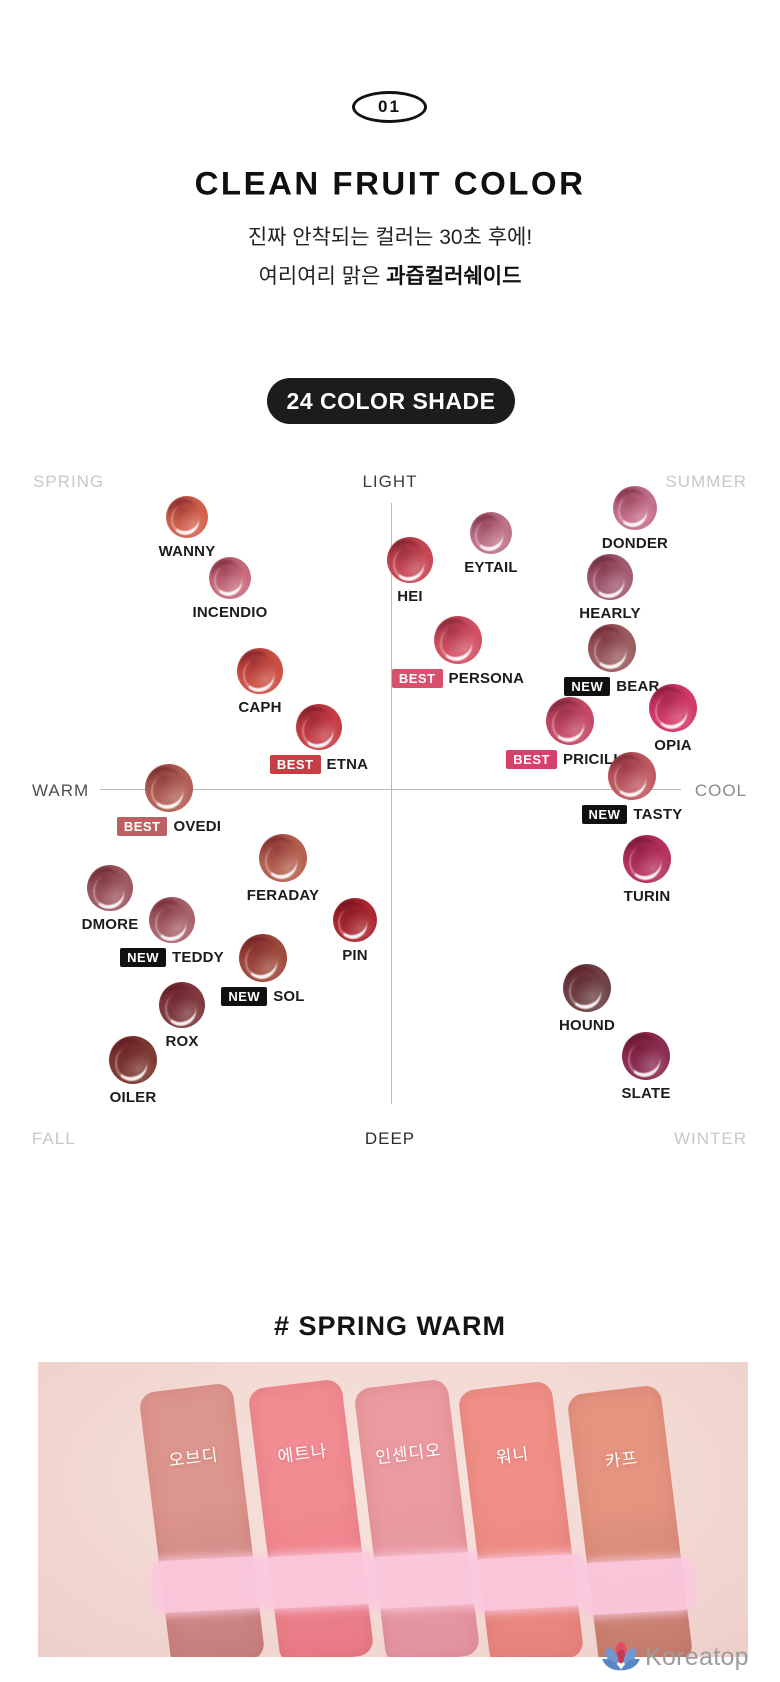  I want to click on axis-label-warm: WARM, so click(61, 790).